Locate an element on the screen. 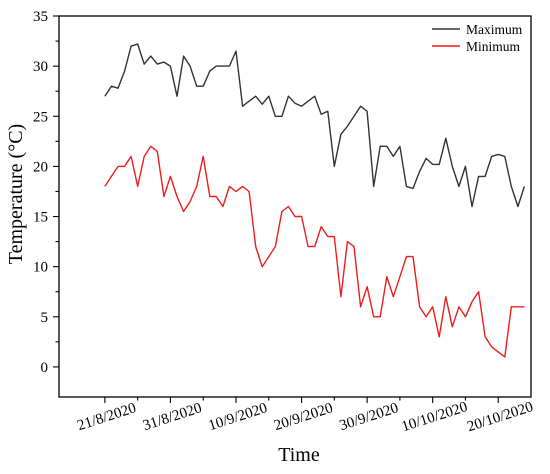  x-tick-label: 20/9/2020 is located at coordinates (303, 417).